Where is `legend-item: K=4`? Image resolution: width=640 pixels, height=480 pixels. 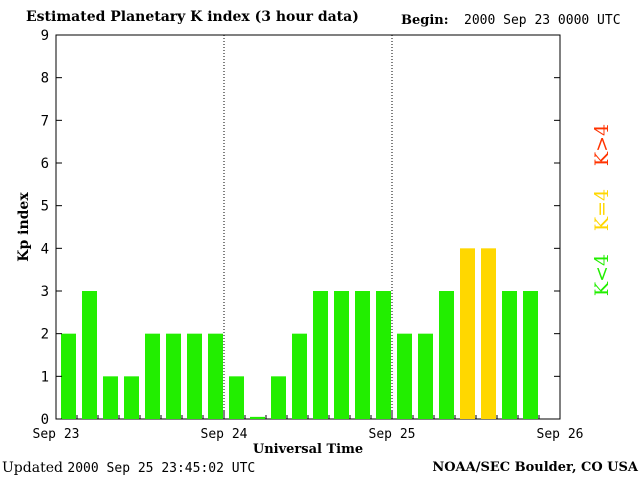 legend-item: K=4 is located at coordinates (602, 210).